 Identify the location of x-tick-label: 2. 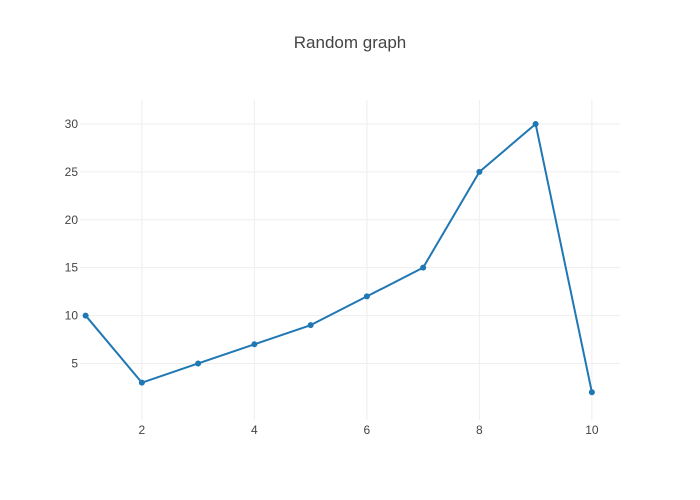
(142, 430).